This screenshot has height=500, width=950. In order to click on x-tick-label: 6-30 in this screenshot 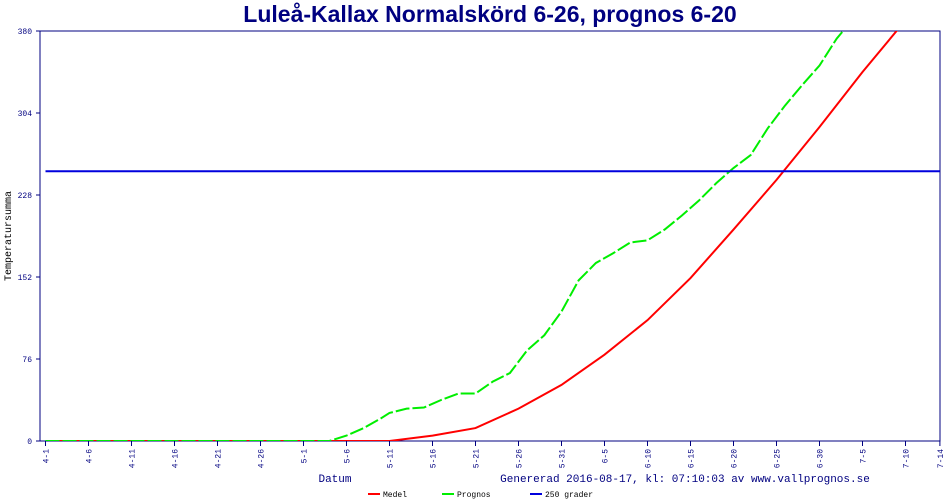, I will do `click(821, 458)`.